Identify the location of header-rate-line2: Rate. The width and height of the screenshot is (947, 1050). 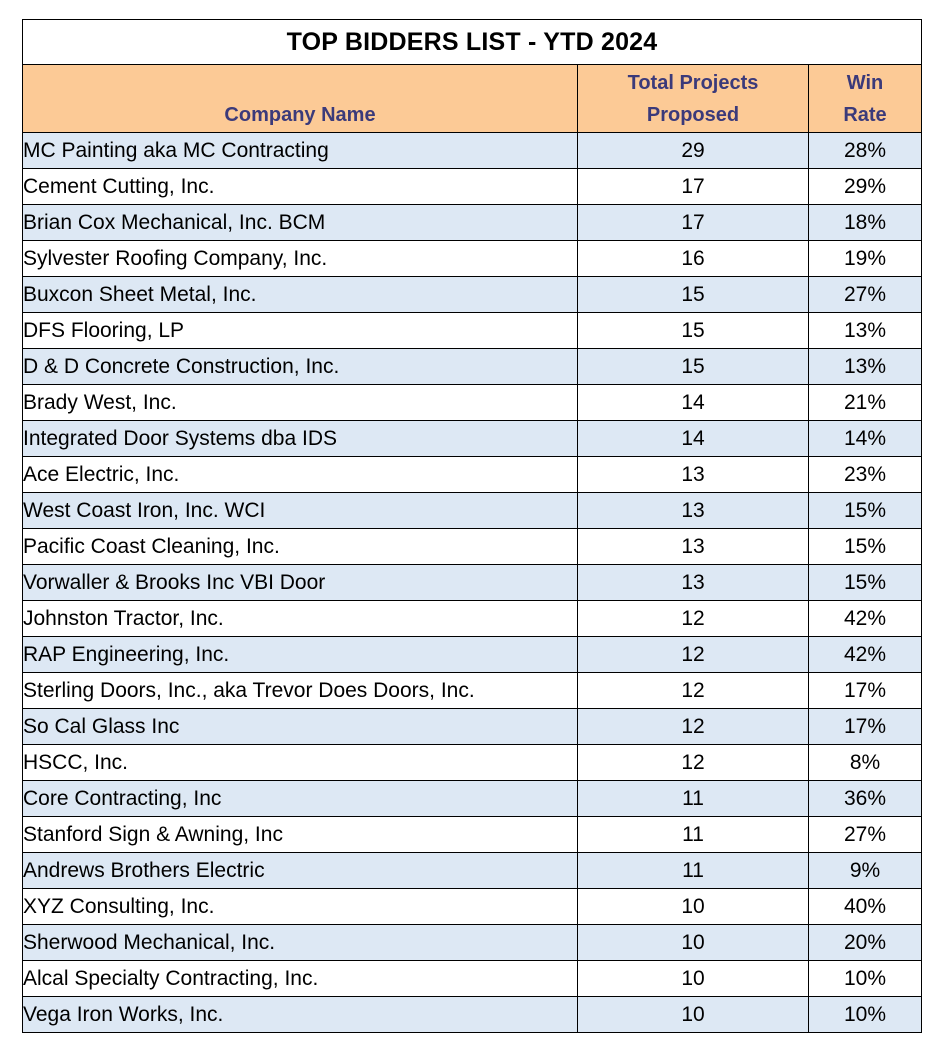
(865, 114).